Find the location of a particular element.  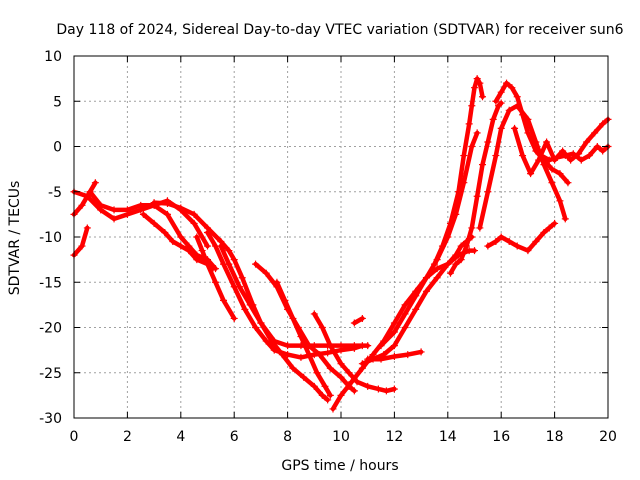

y-axis-label: SDTVAR / TECUs is located at coordinates (15, 238).